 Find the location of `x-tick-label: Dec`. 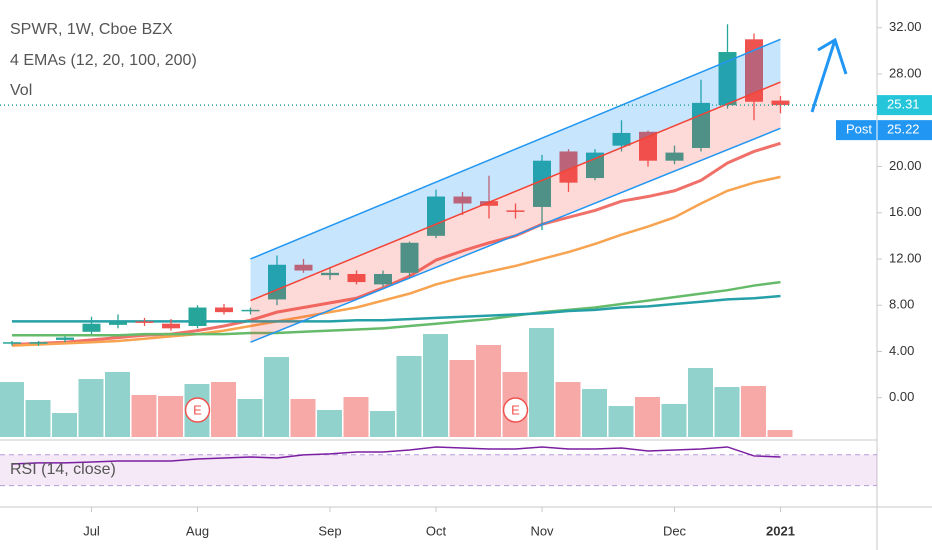

x-tick-label: Dec is located at coordinates (675, 530).